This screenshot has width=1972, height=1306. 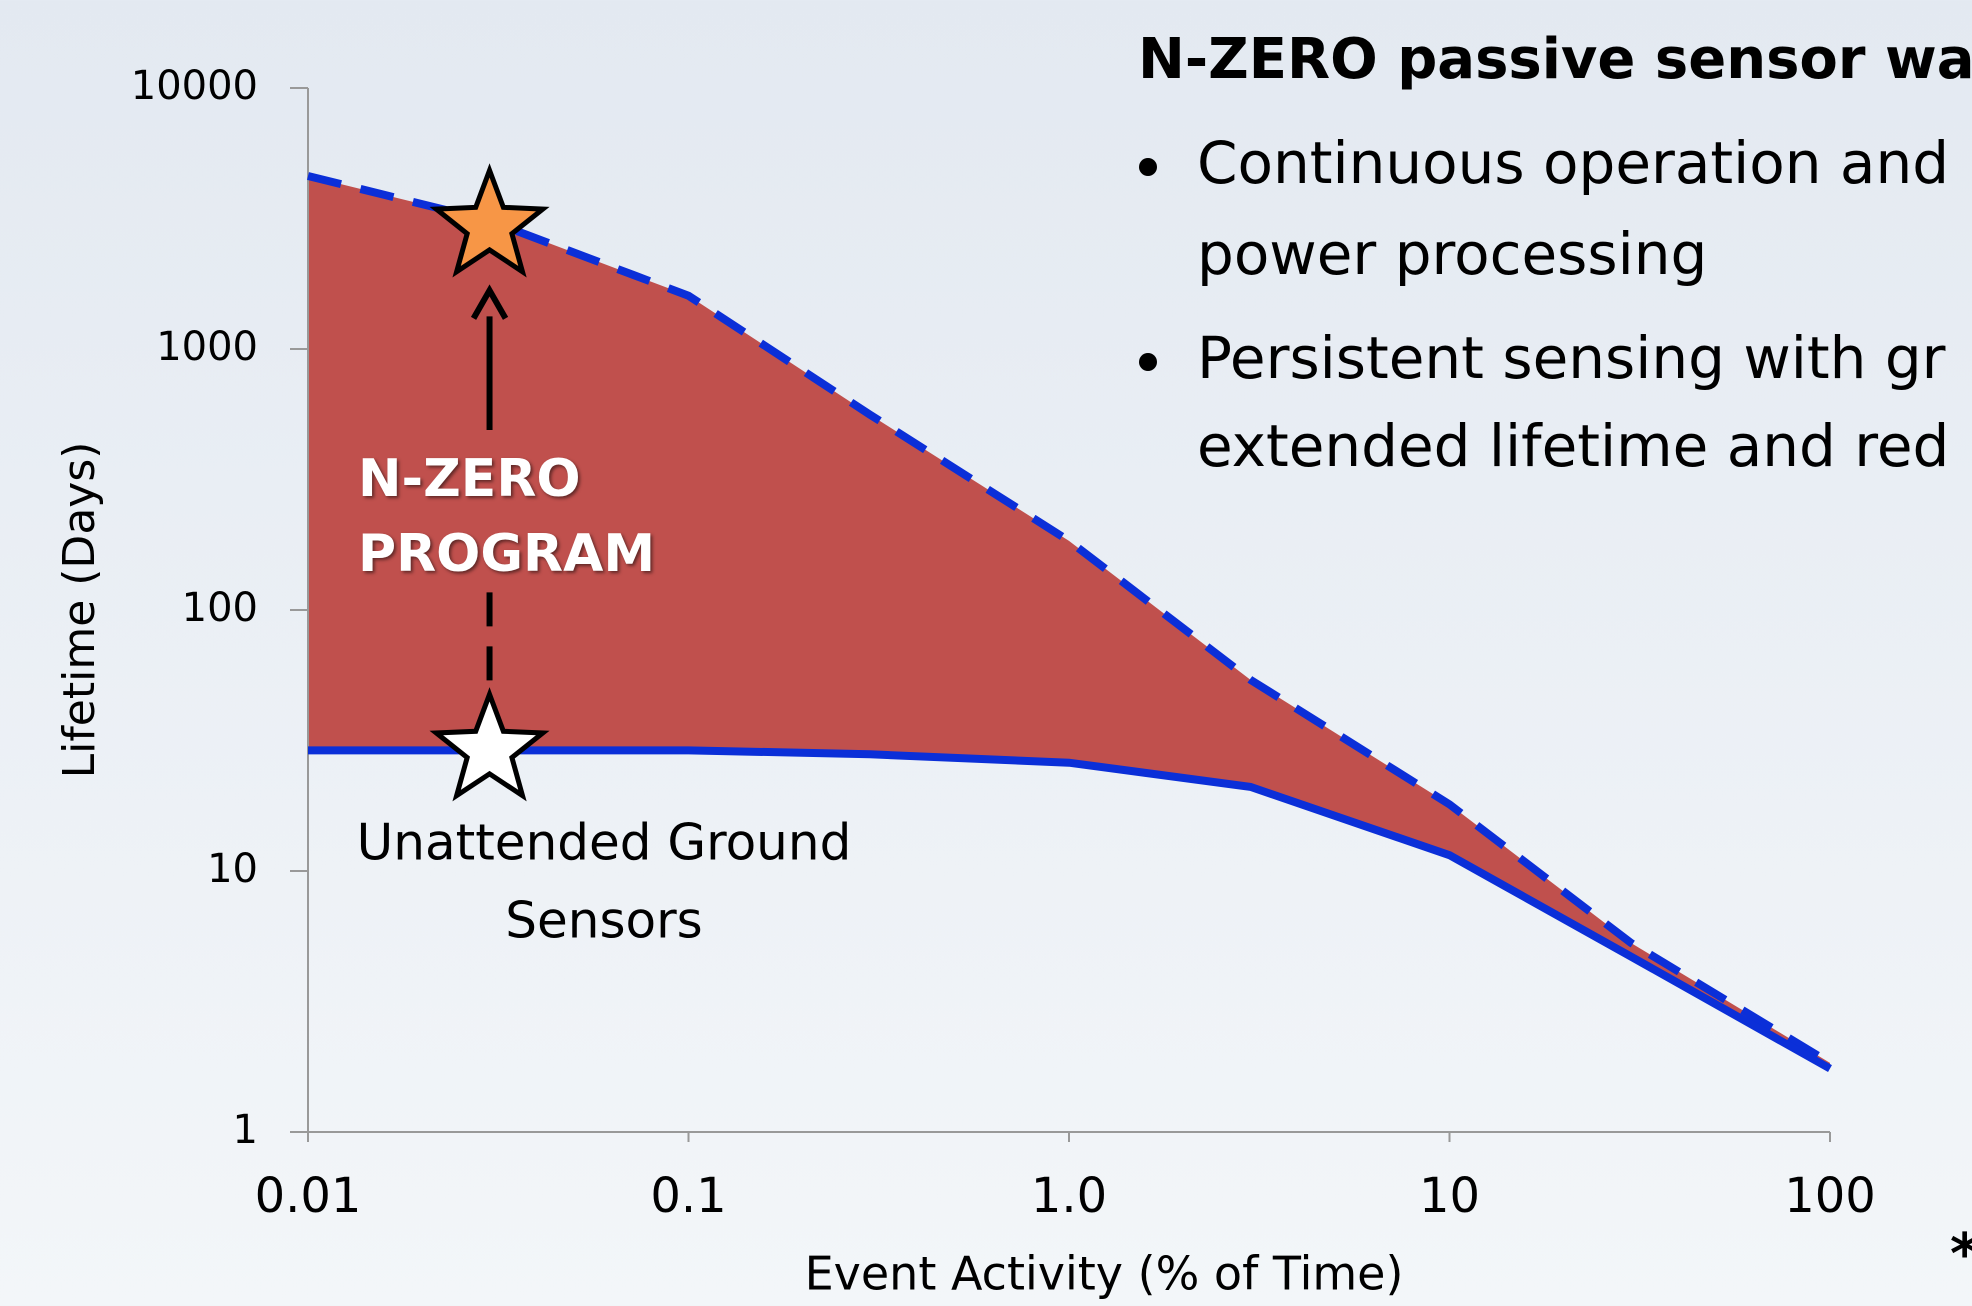 I want to click on x-tick-label: 0.01, so click(x=308, y=1196).